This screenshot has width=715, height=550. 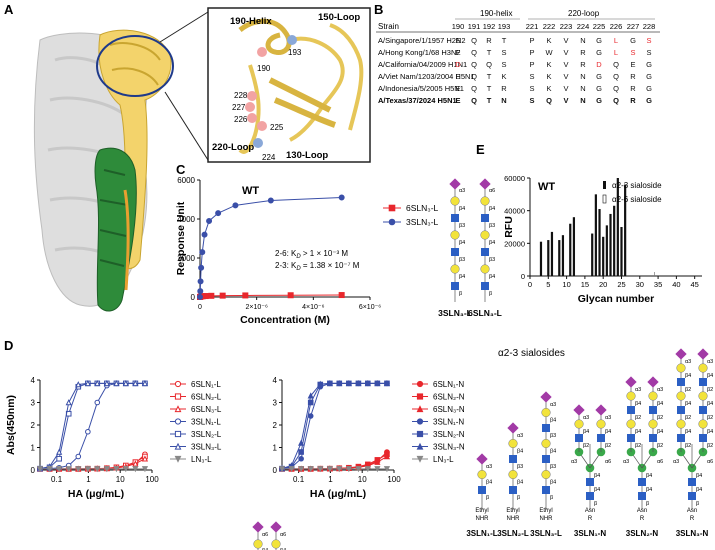 I want to click on x-tick-label: 15, so click(x=585, y=284).